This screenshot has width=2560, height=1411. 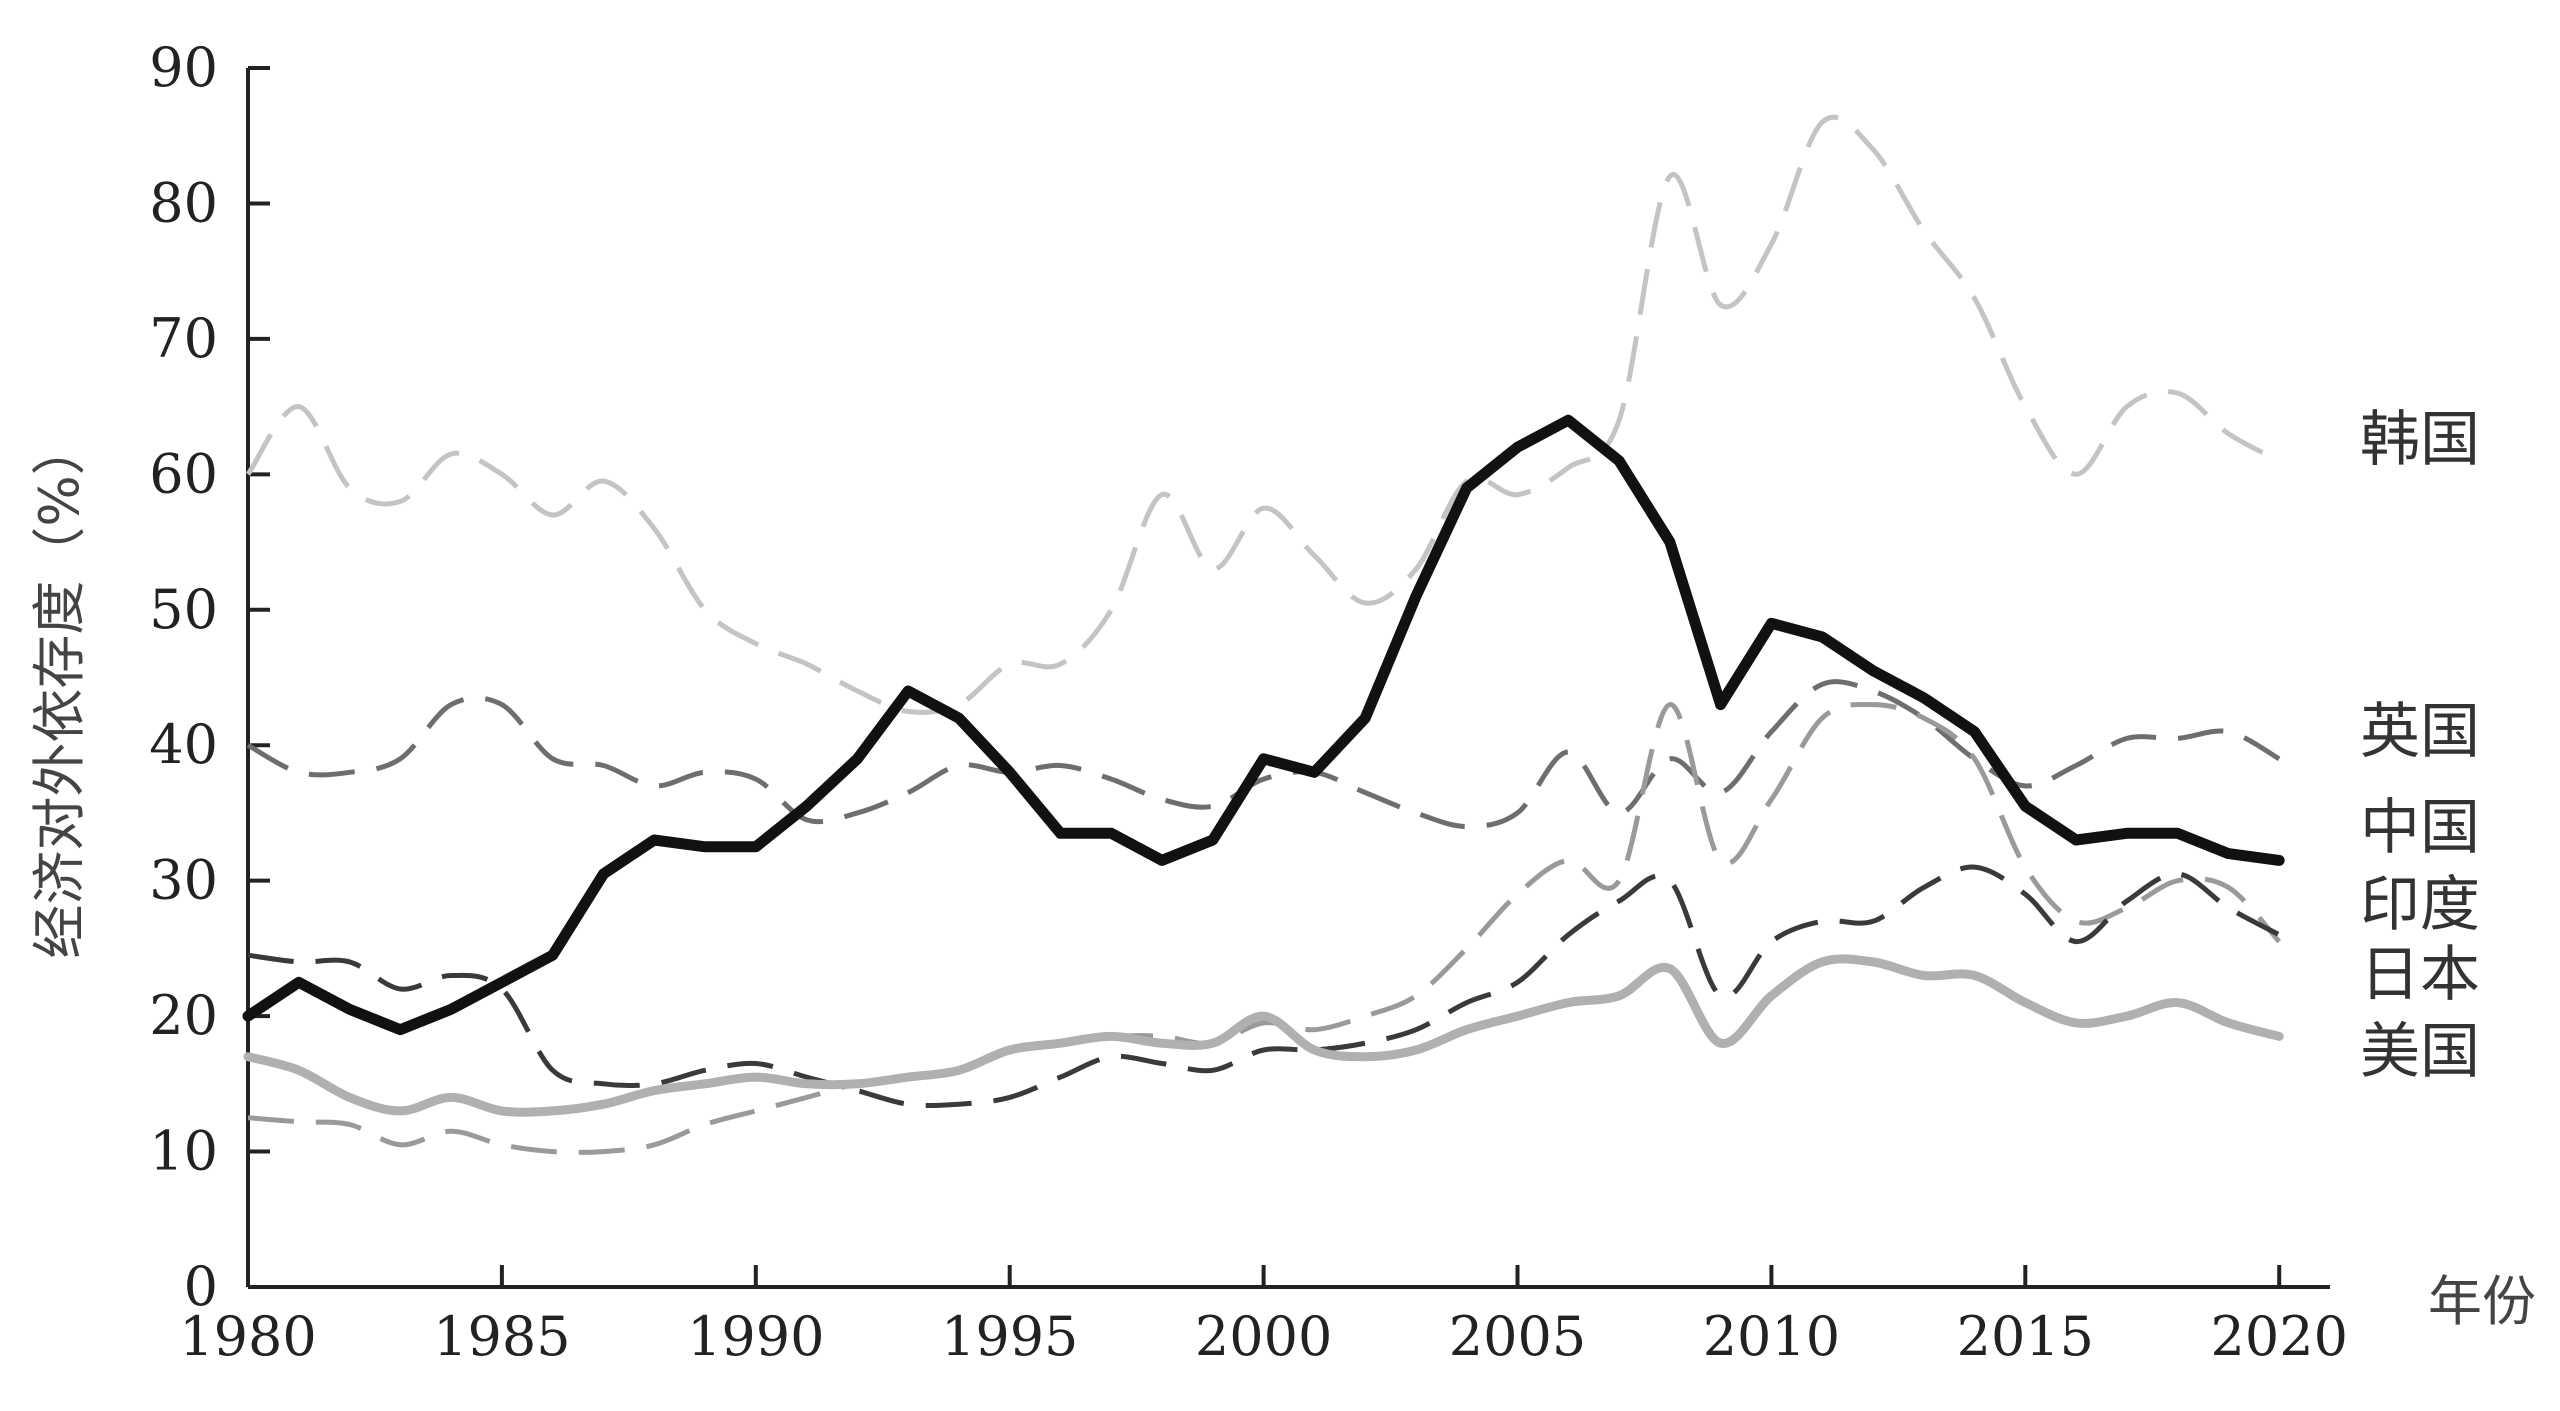 I want to click on x-tick-label: 1980, so click(x=247, y=1336).